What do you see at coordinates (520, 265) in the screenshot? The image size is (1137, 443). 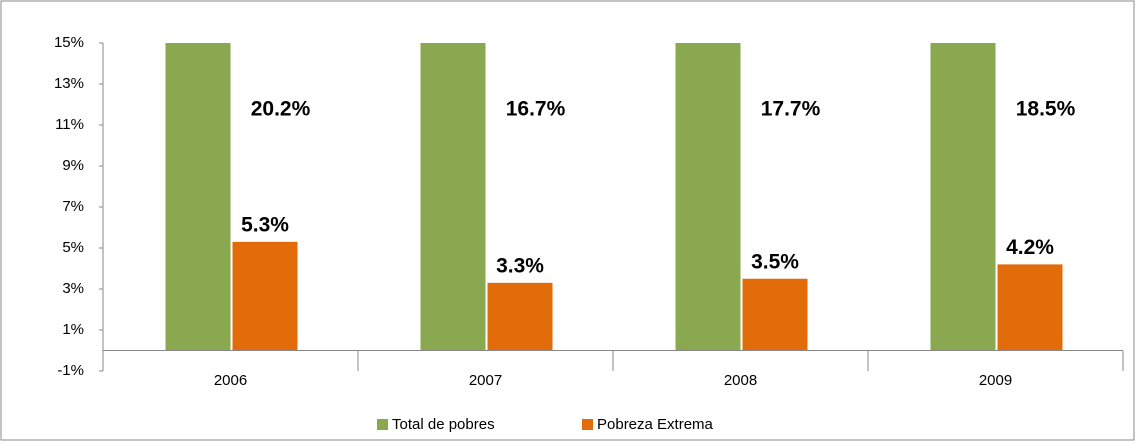 I see `value-label: 3.3%` at bounding box center [520, 265].